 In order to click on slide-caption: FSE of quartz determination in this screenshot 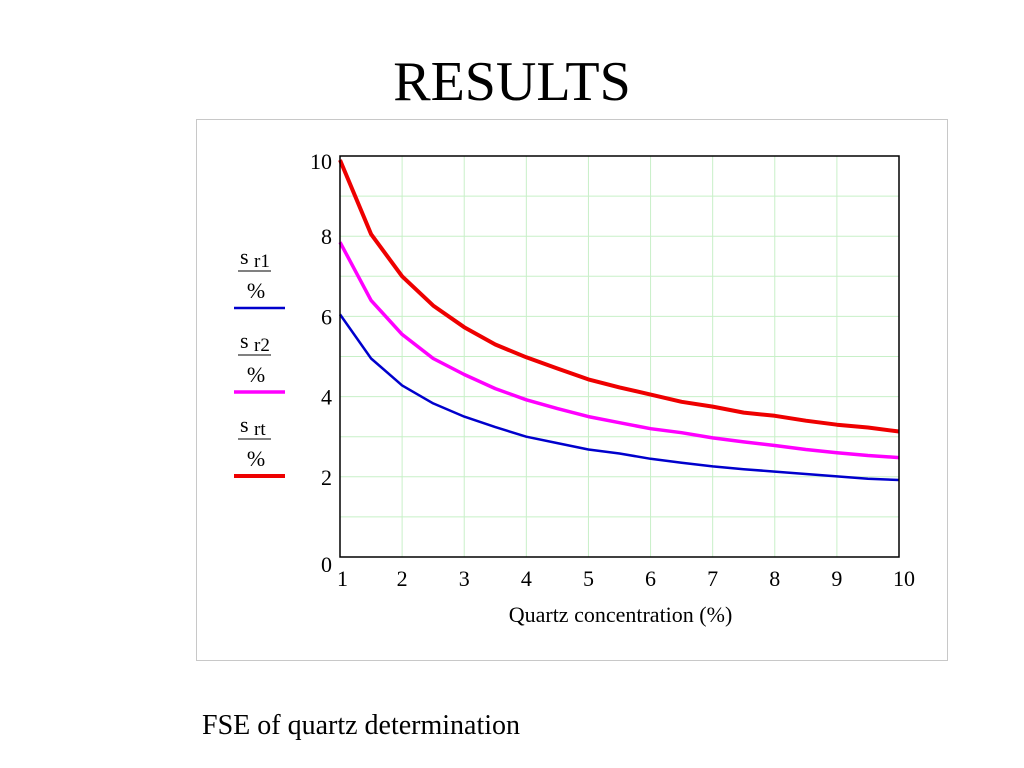, I will do `click(361, 725)`.